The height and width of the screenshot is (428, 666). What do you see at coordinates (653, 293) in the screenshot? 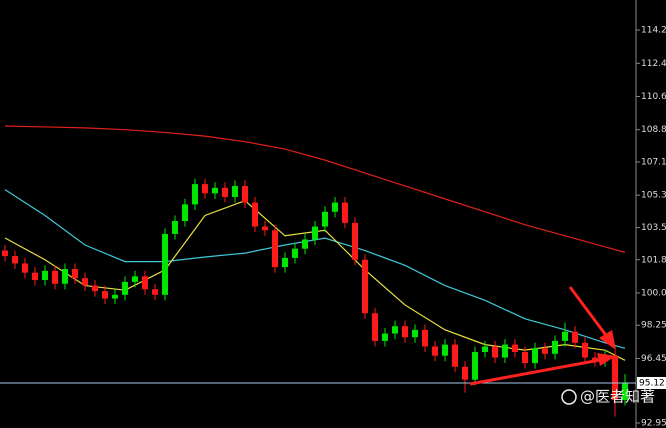
I see `y-tick-label: 100.00` at bounding box center [653, 293].